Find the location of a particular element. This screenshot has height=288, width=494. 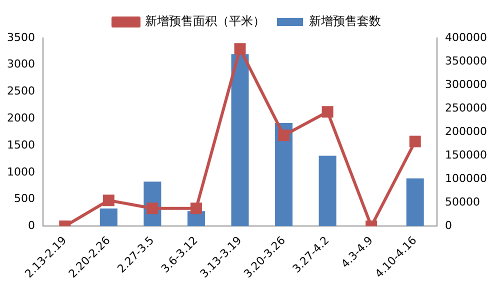

y-tick-label: 2000 is located at coordinates (20, 118).